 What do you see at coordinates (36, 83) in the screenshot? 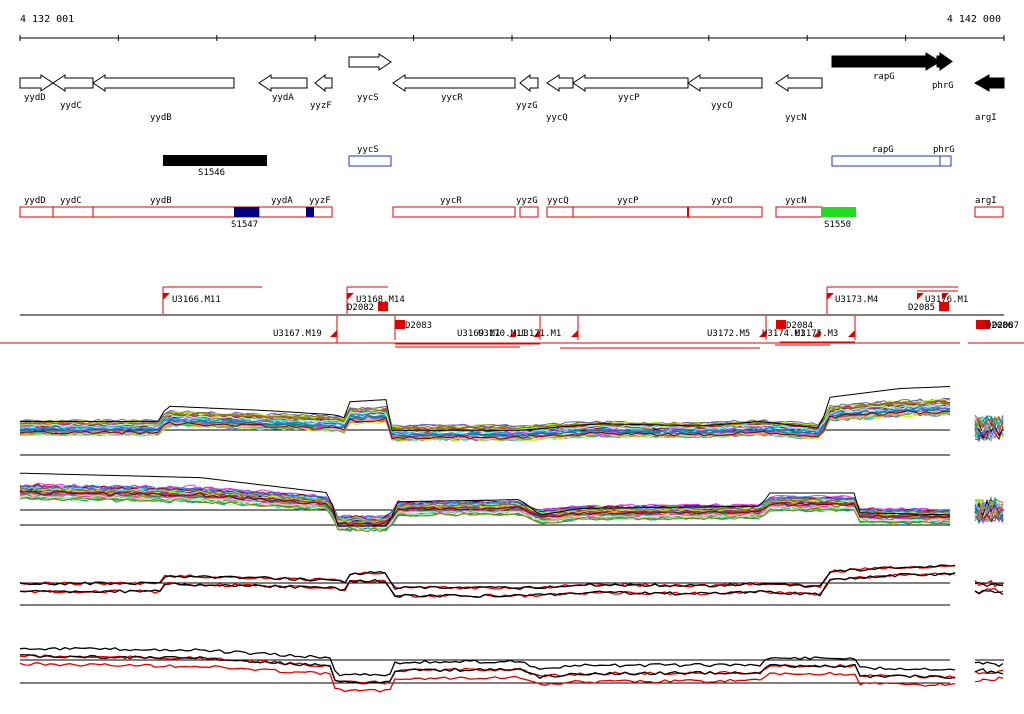
I see `gene-arrow-yydd` at bounding box center [36, 83].